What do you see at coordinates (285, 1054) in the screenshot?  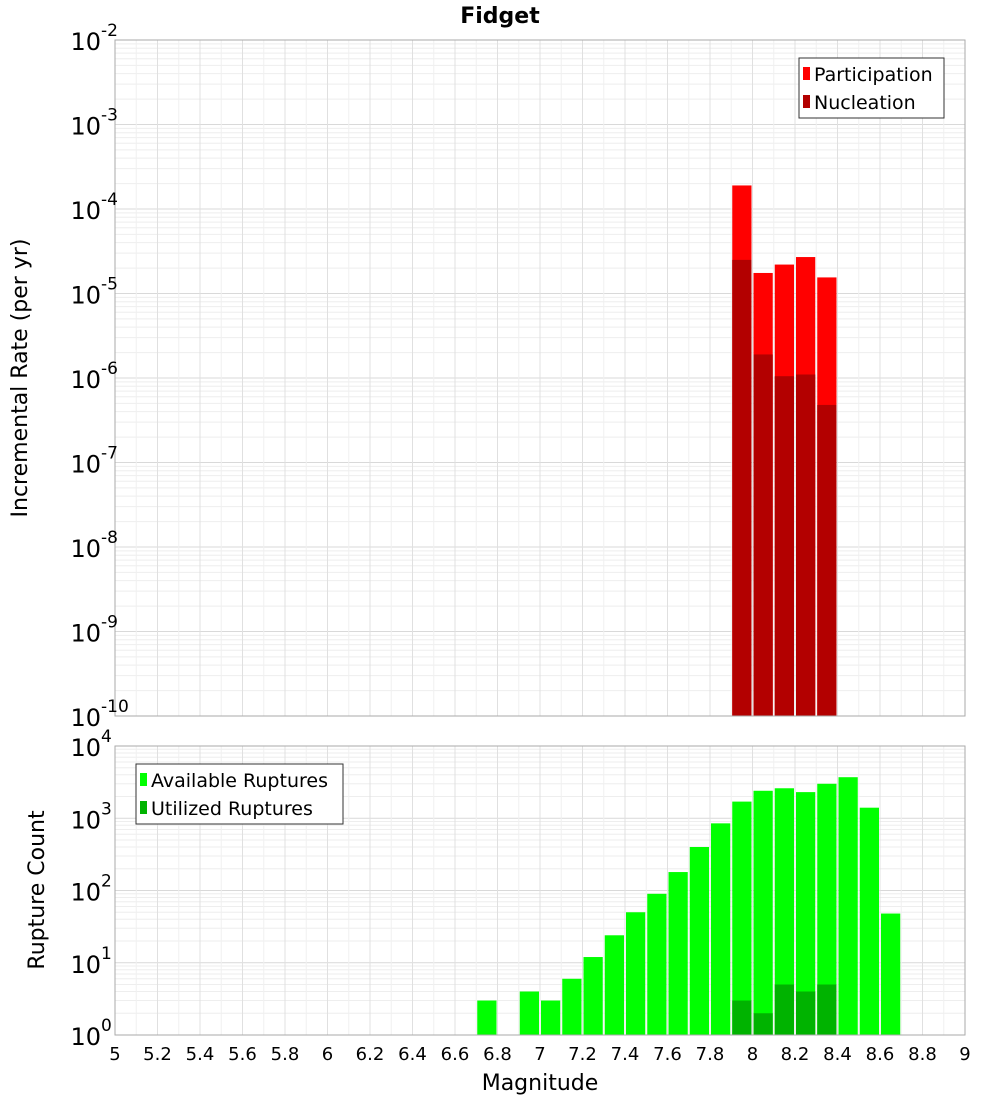 I see `x-tick-label: 5.8` at bounding box center [285, 1054].